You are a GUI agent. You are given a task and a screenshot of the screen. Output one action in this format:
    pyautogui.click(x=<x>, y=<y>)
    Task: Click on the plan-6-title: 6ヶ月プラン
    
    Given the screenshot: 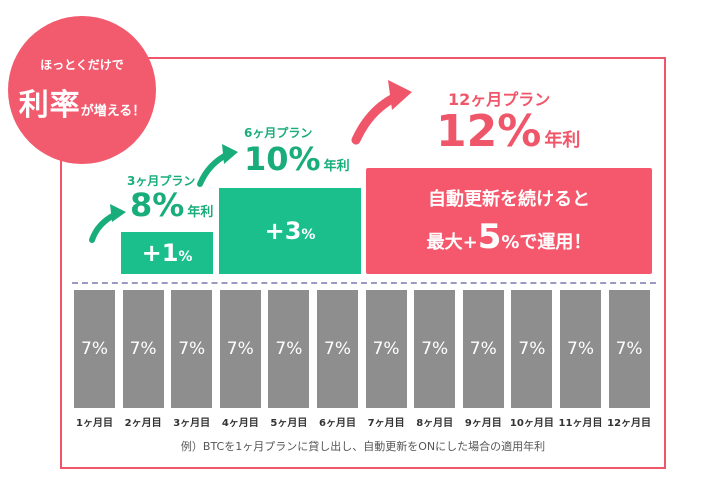 What is the action you would take?
    pyautogui.click(x=278, y=133)
    